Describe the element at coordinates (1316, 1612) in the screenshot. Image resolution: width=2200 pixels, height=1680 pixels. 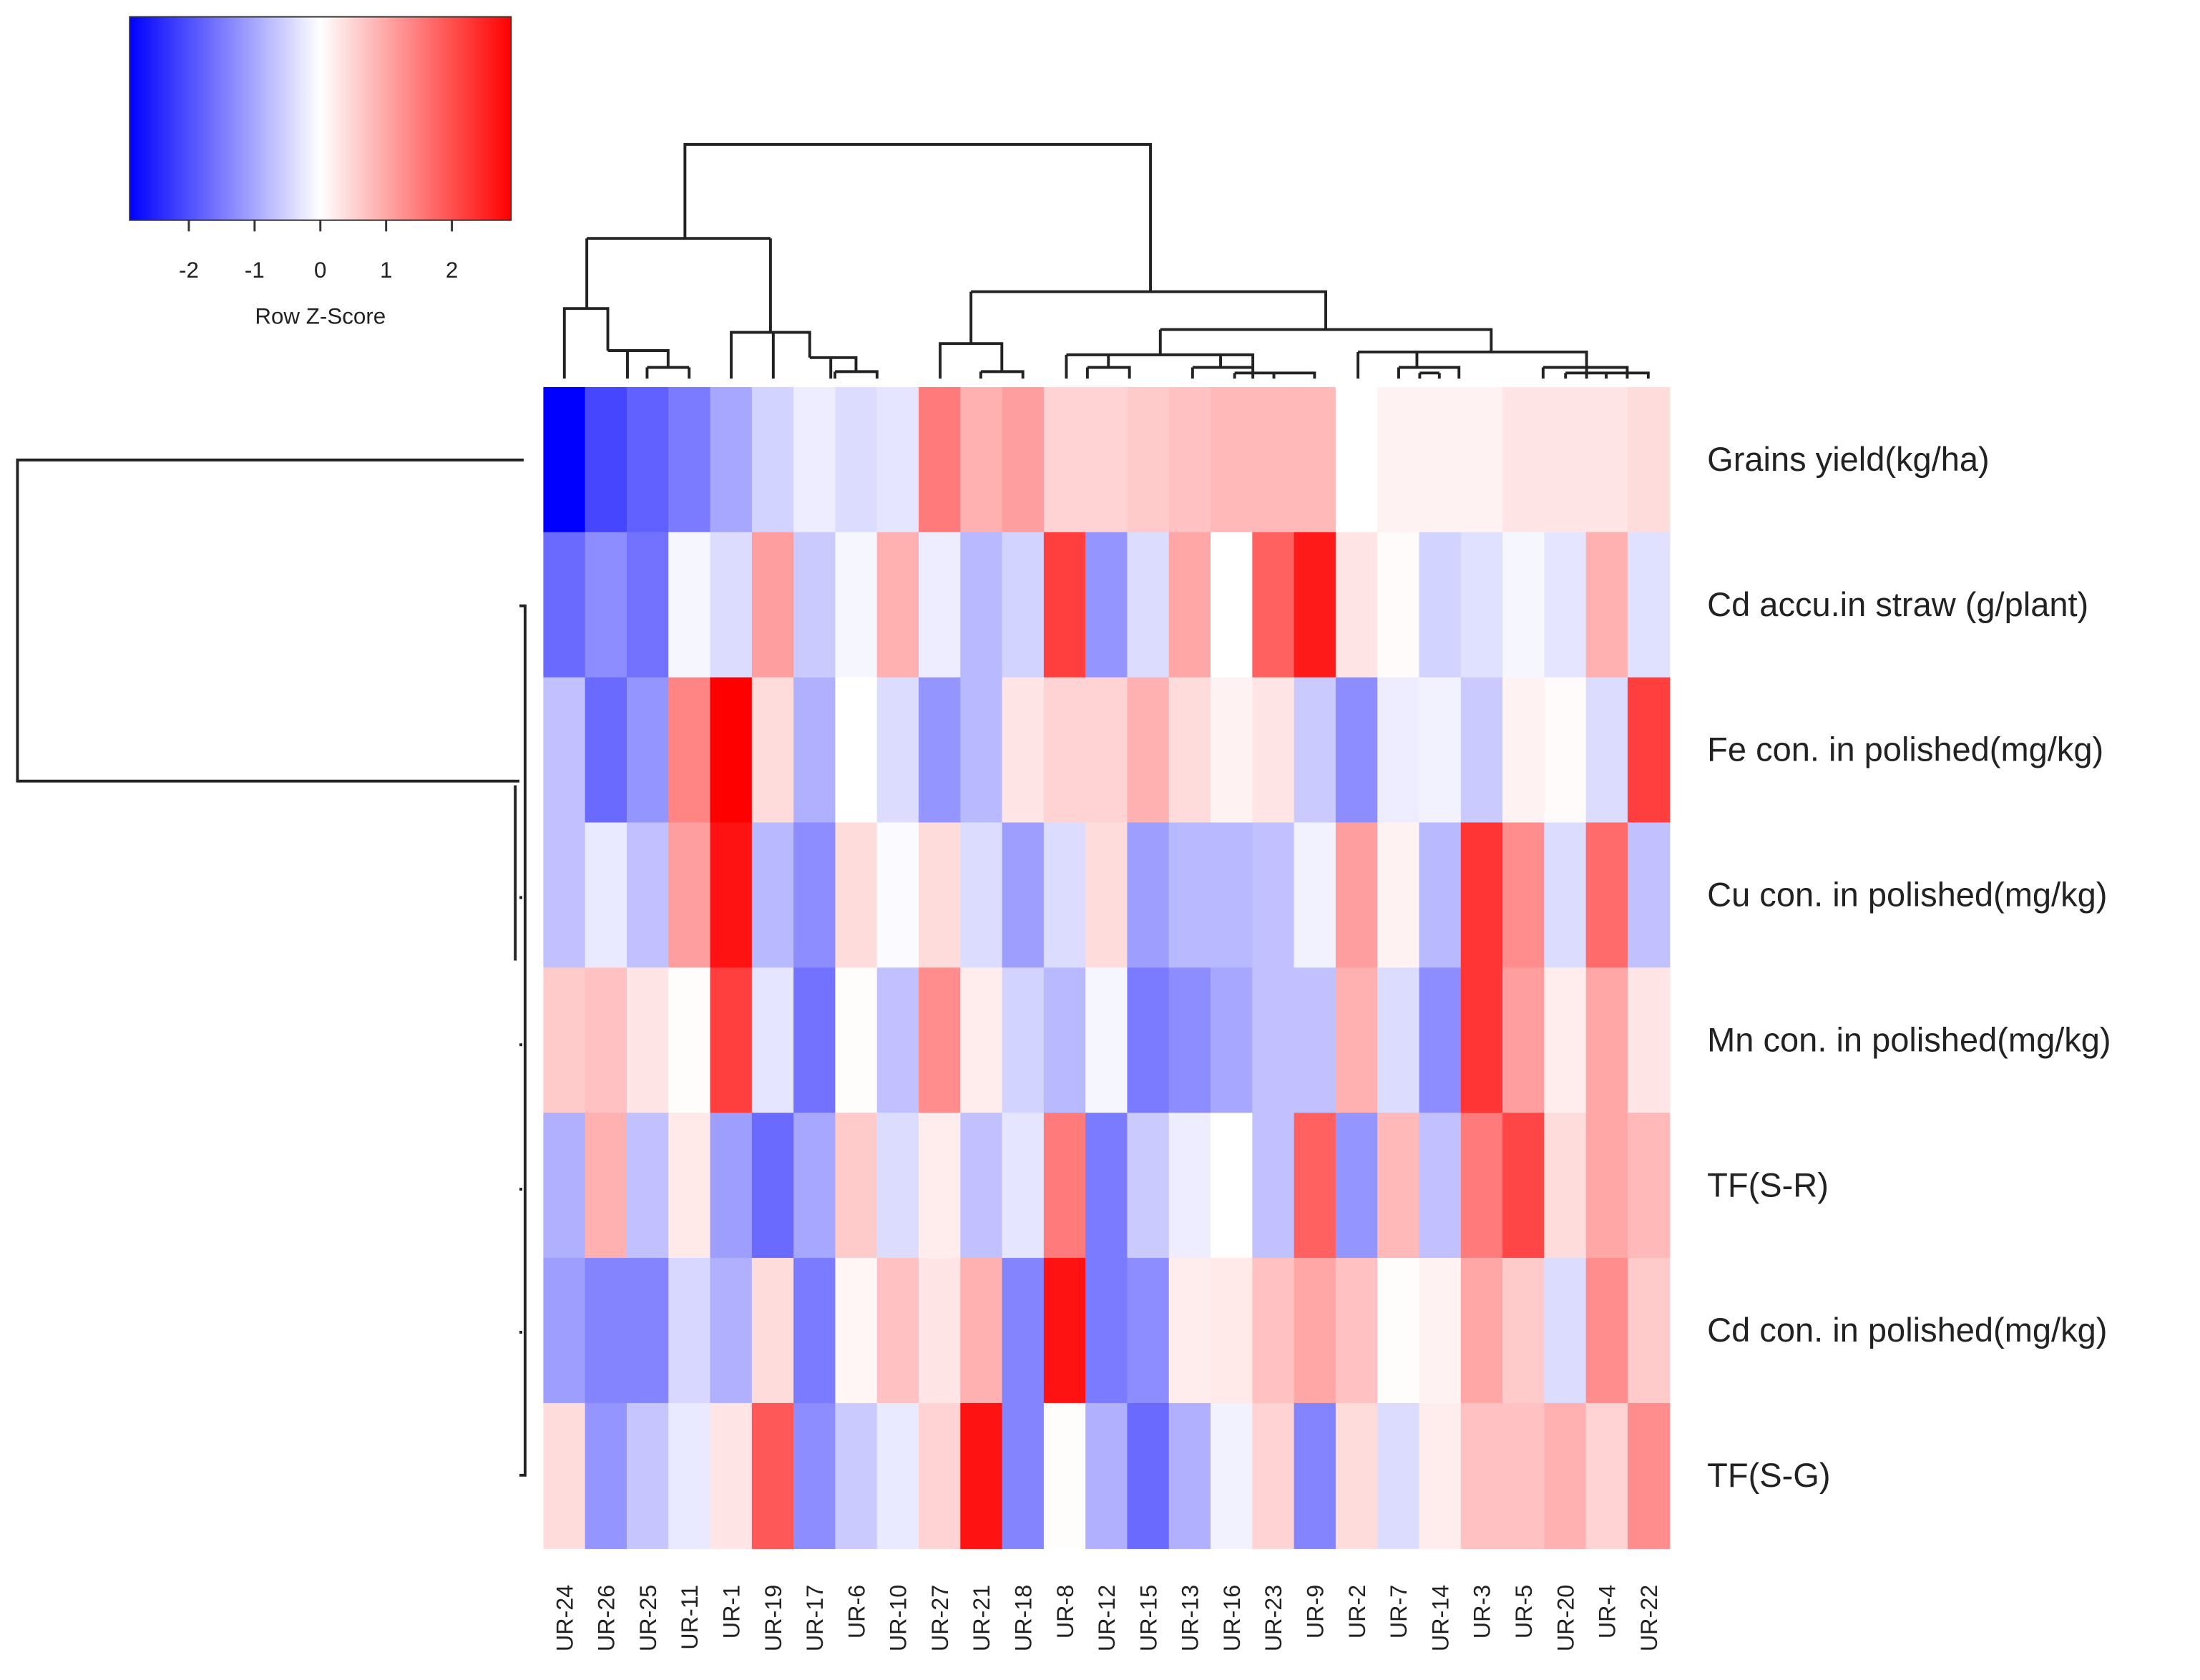
I see `column-label: UR-9` at that location.